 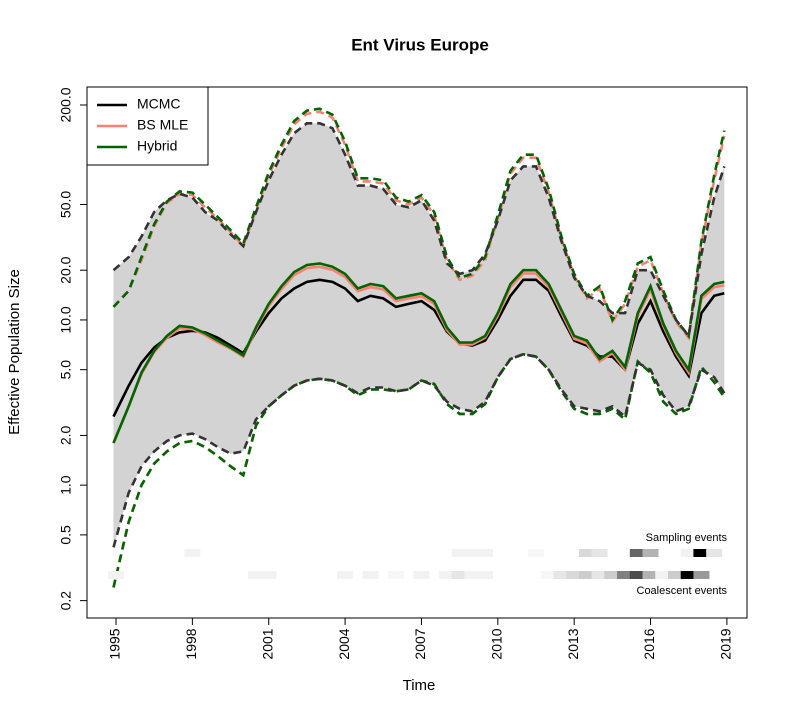 What do you see at coordinates (649, 643) in the screenshot?
I see `x-tick-label: 2016` at bounding box center [649, 643].